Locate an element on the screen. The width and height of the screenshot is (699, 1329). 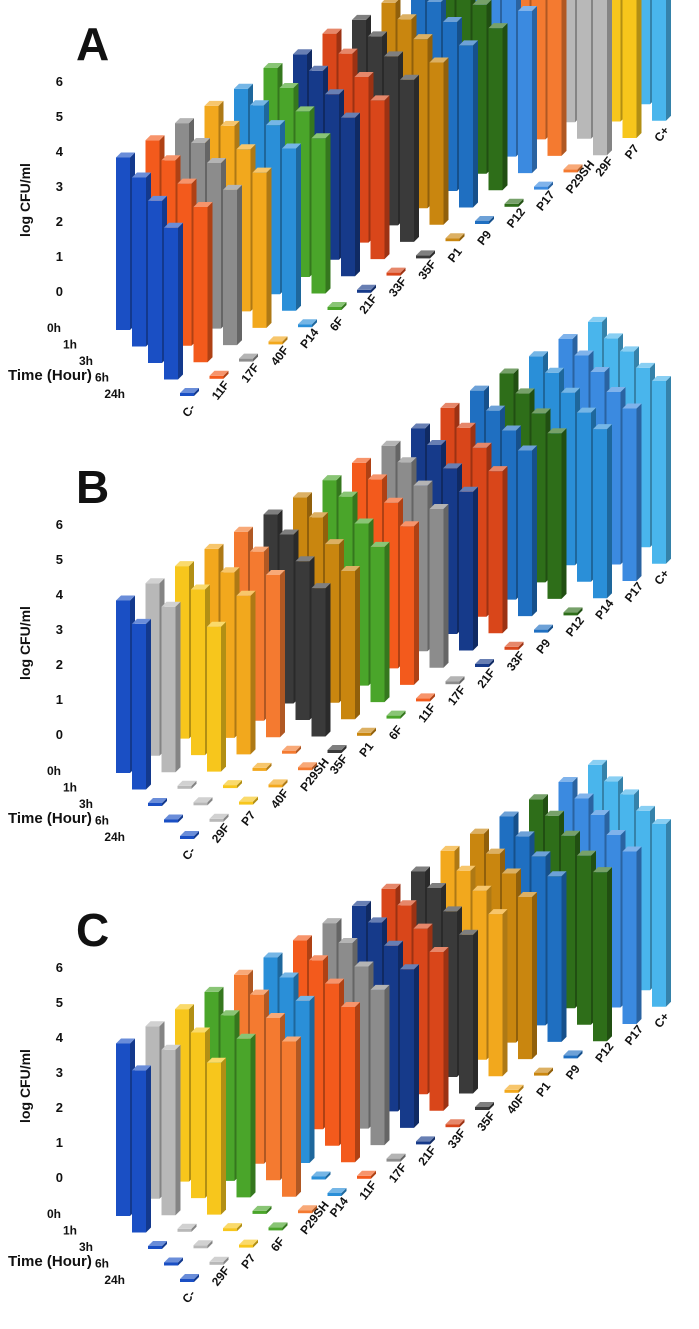
time-row-label: 6h is located at coordinates (102, 821).